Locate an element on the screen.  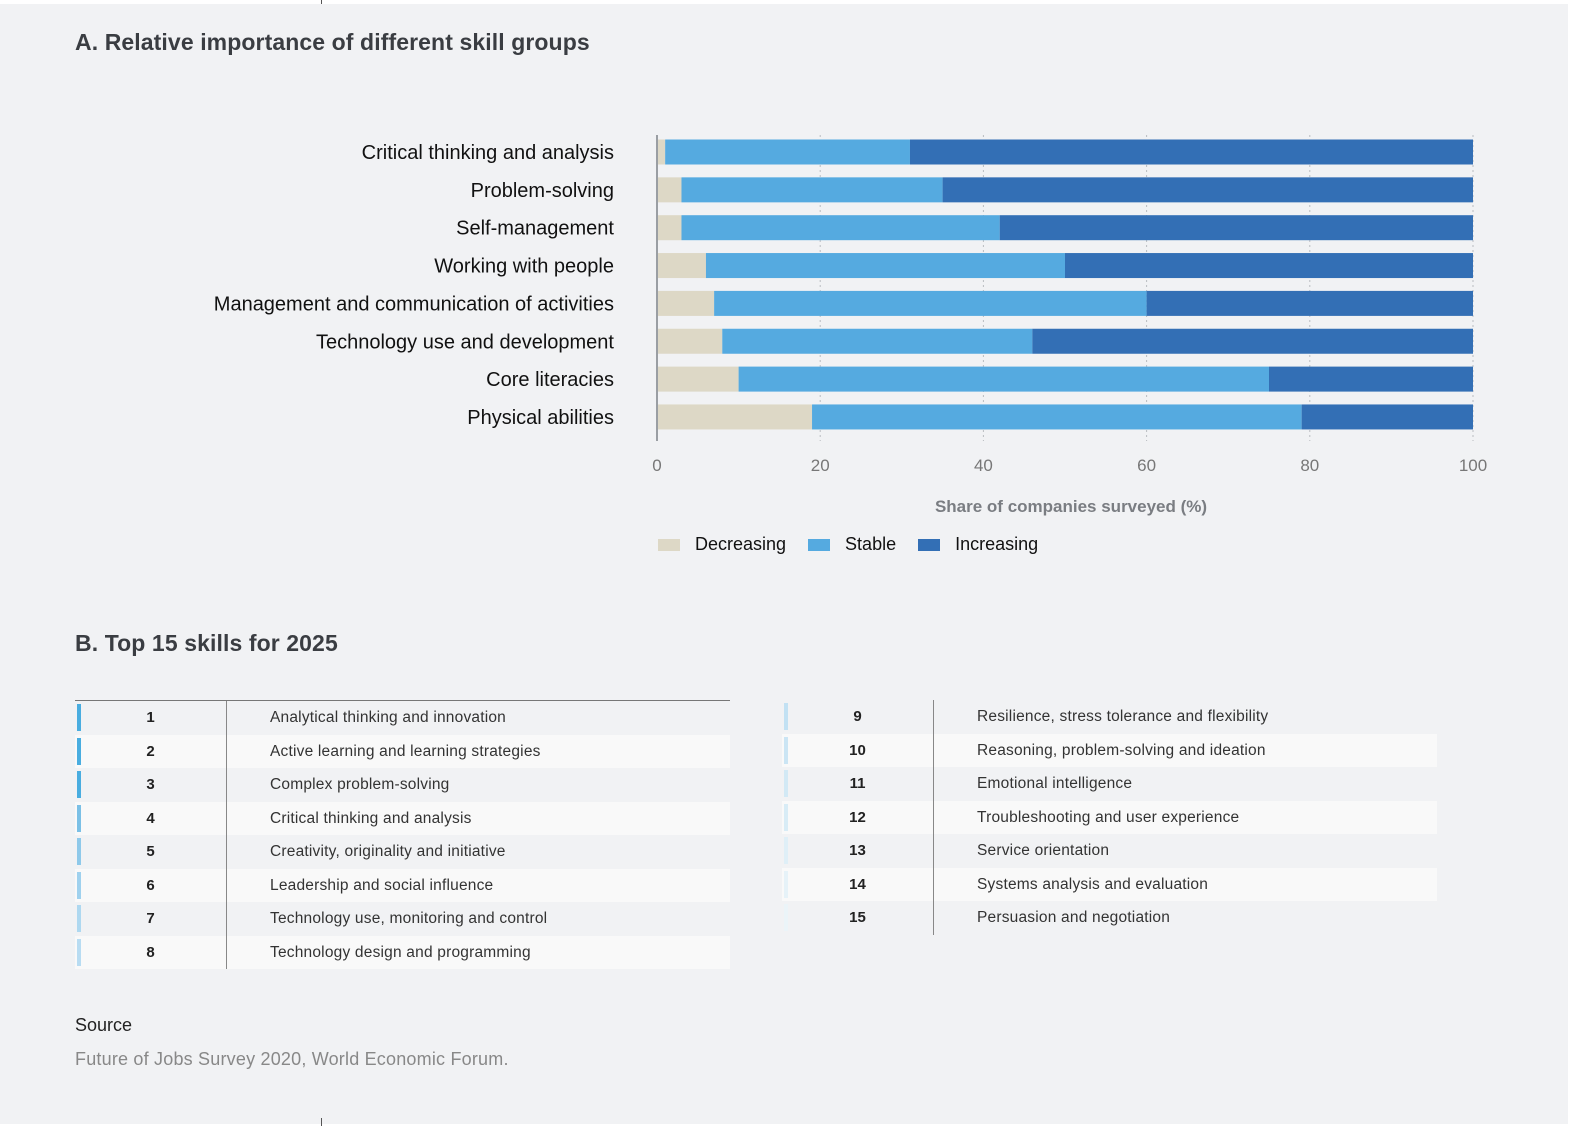
skill-row: 12 Troubleshooting and user experience is located at coordinates (1109, 817).